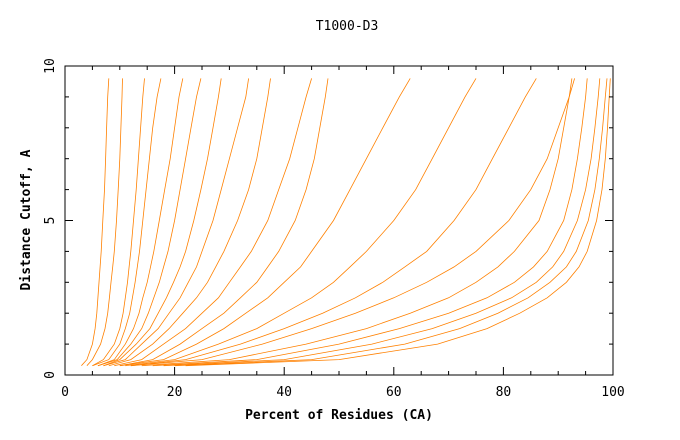 The image size is (680, 440). What do you see at coordinates (504, 392) in the screenshot?
I see `x-tick-label: 80` at bounding box center [504, 392].